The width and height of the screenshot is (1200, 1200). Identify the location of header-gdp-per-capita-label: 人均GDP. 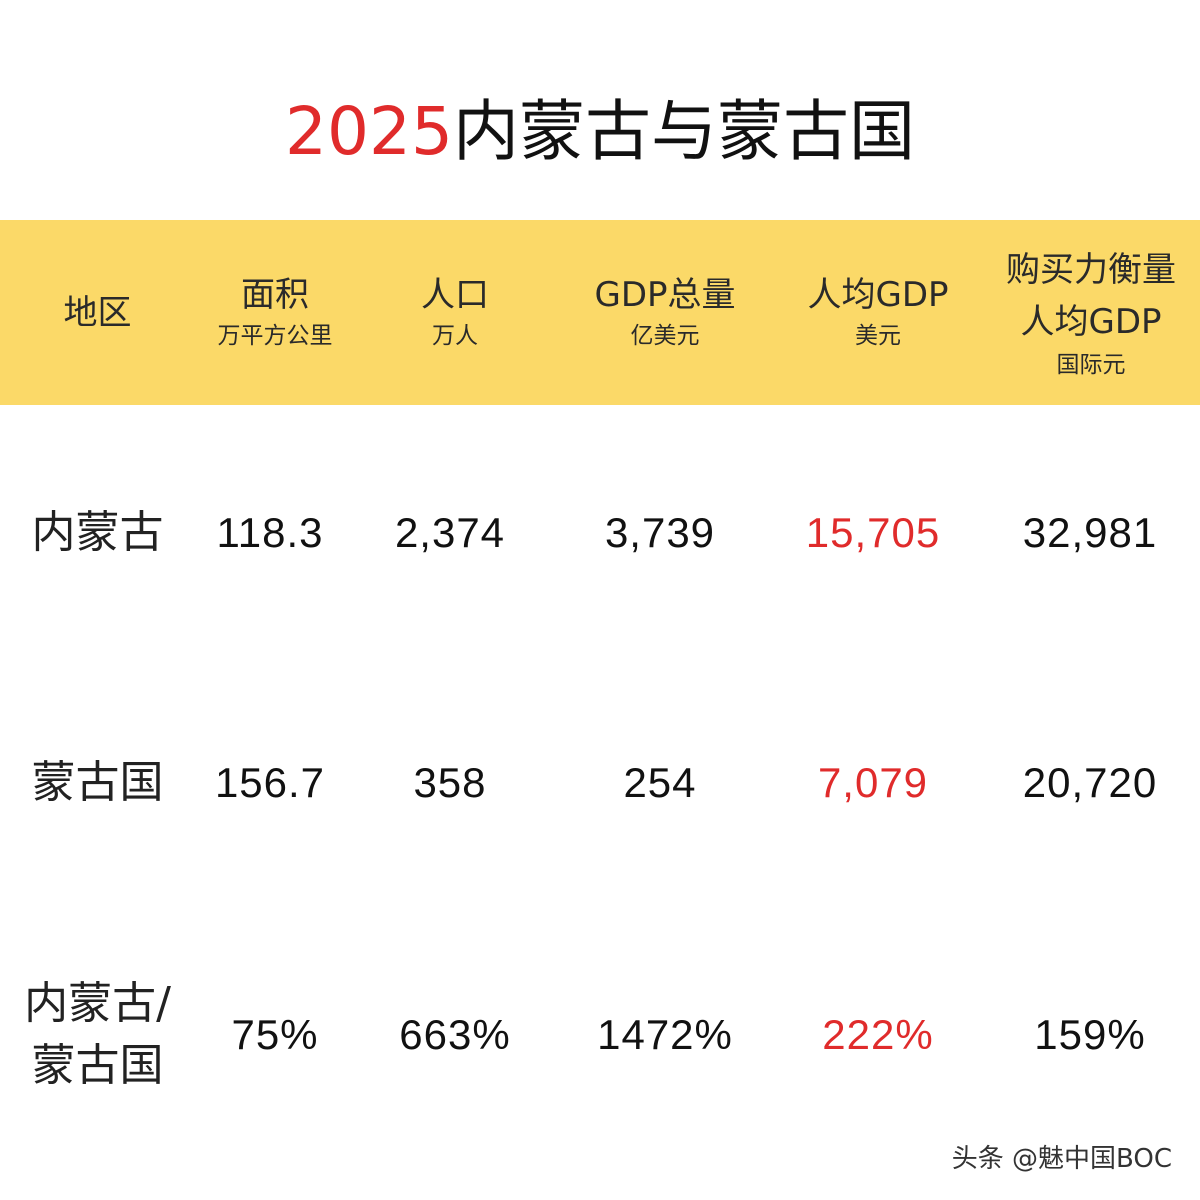
(878, 294).